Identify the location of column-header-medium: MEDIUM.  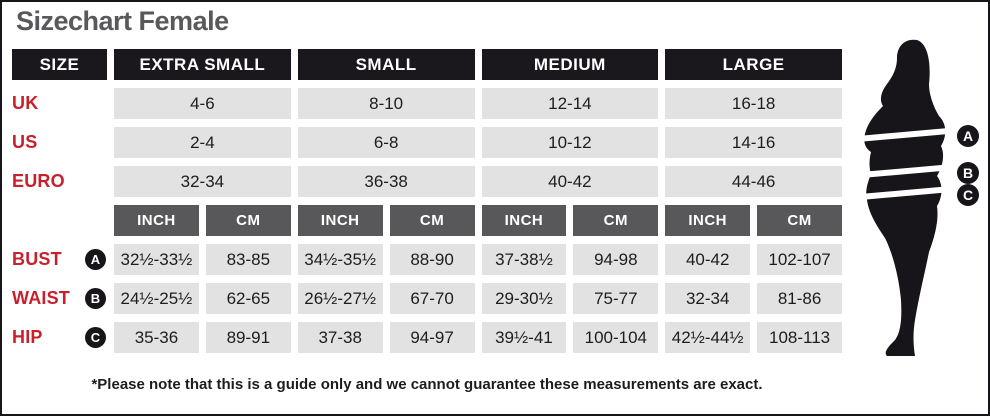
(570, 64).